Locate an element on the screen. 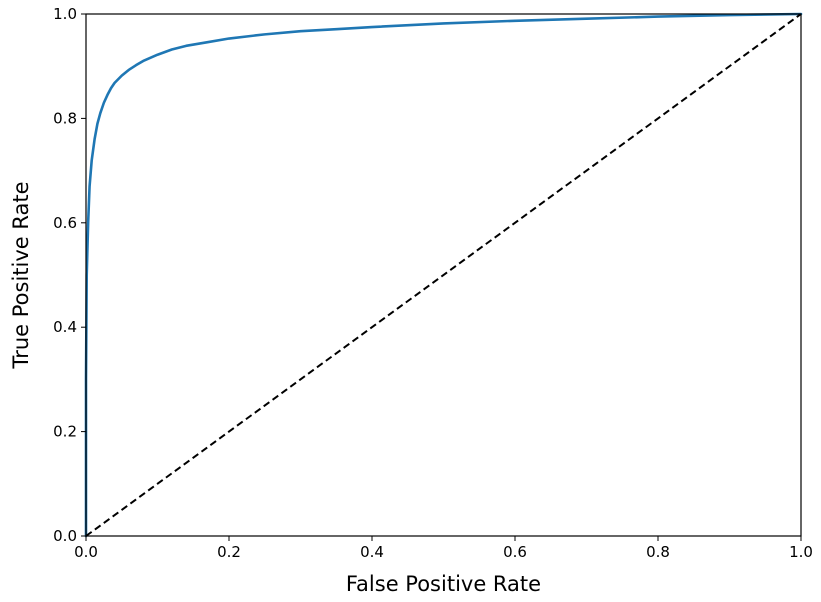  x-axis-label: False Positive Rate is located at coordinates (443, 584).